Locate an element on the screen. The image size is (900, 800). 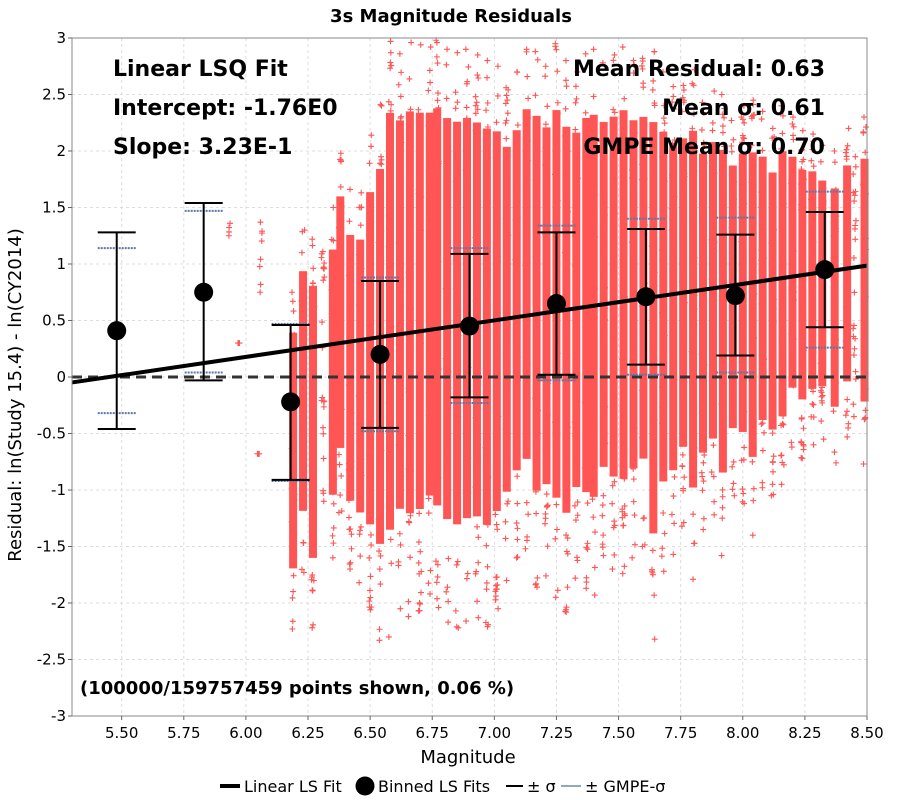
fit-title-annotation: Linear LSQ Fit is located at coordinates (200, 69).